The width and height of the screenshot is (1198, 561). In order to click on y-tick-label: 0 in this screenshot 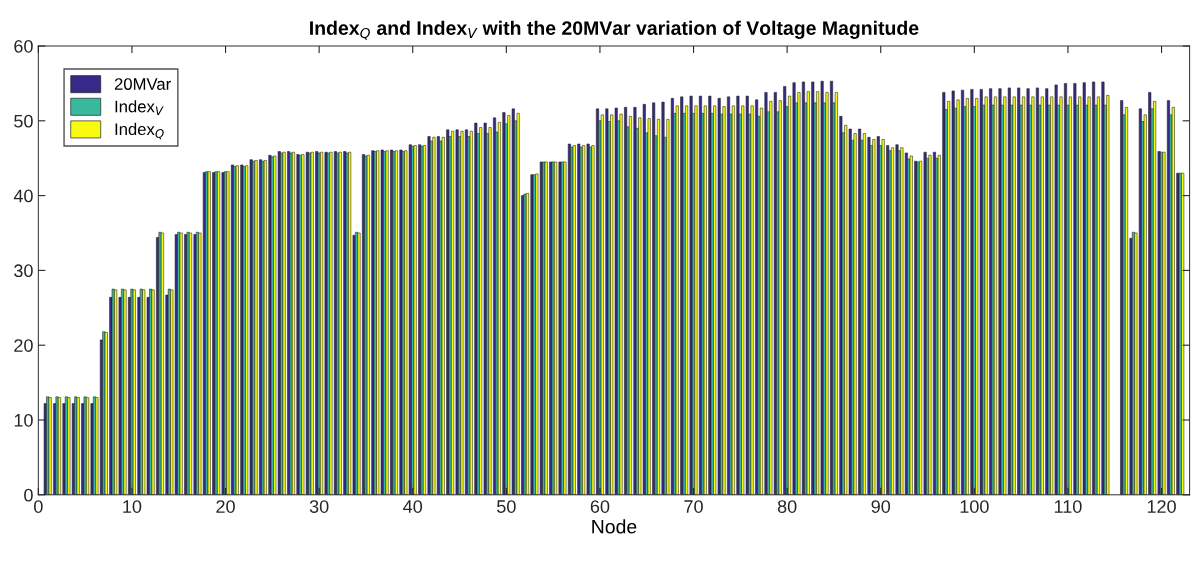, I will do `click(28, 495)`.